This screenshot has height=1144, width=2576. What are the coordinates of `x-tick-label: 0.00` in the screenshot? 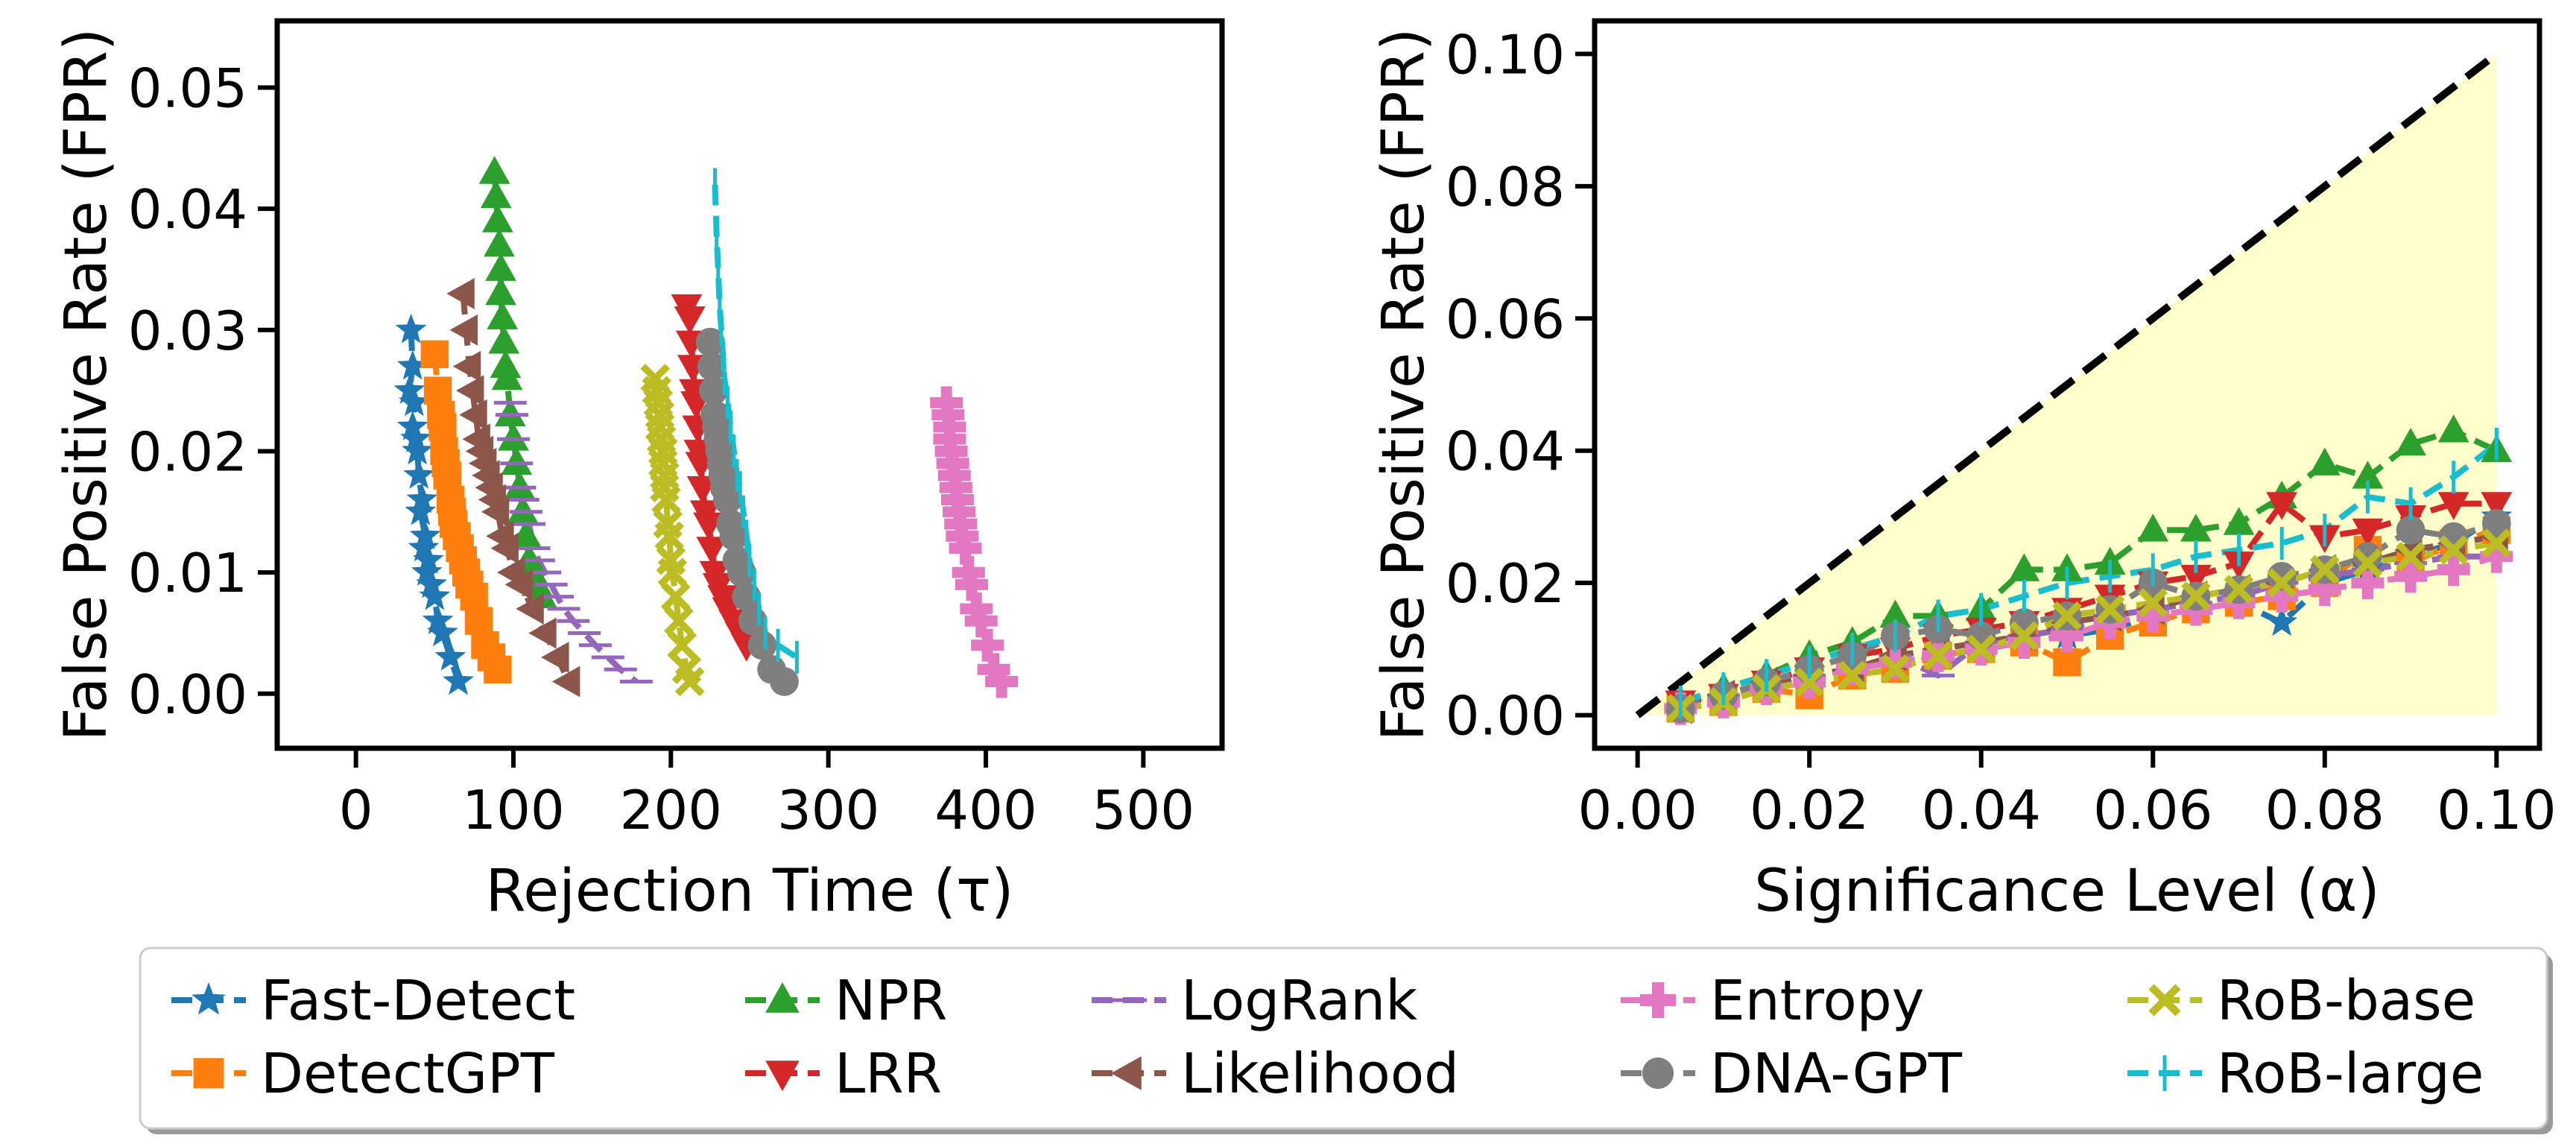 It's located at (1637, 810).